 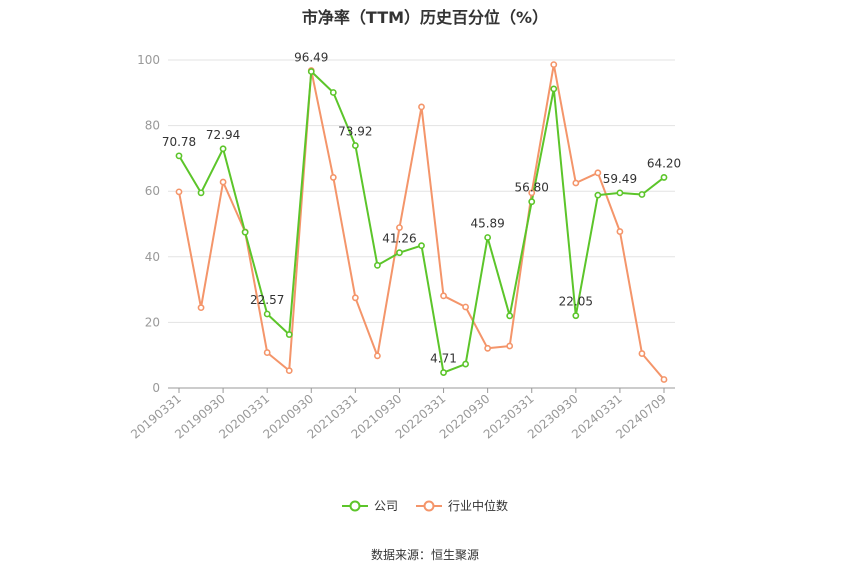 What do you see at coordinates (179, 142) in the screenshot?
I see `data-label-company: 70.78` at bounding box center [179, 142].